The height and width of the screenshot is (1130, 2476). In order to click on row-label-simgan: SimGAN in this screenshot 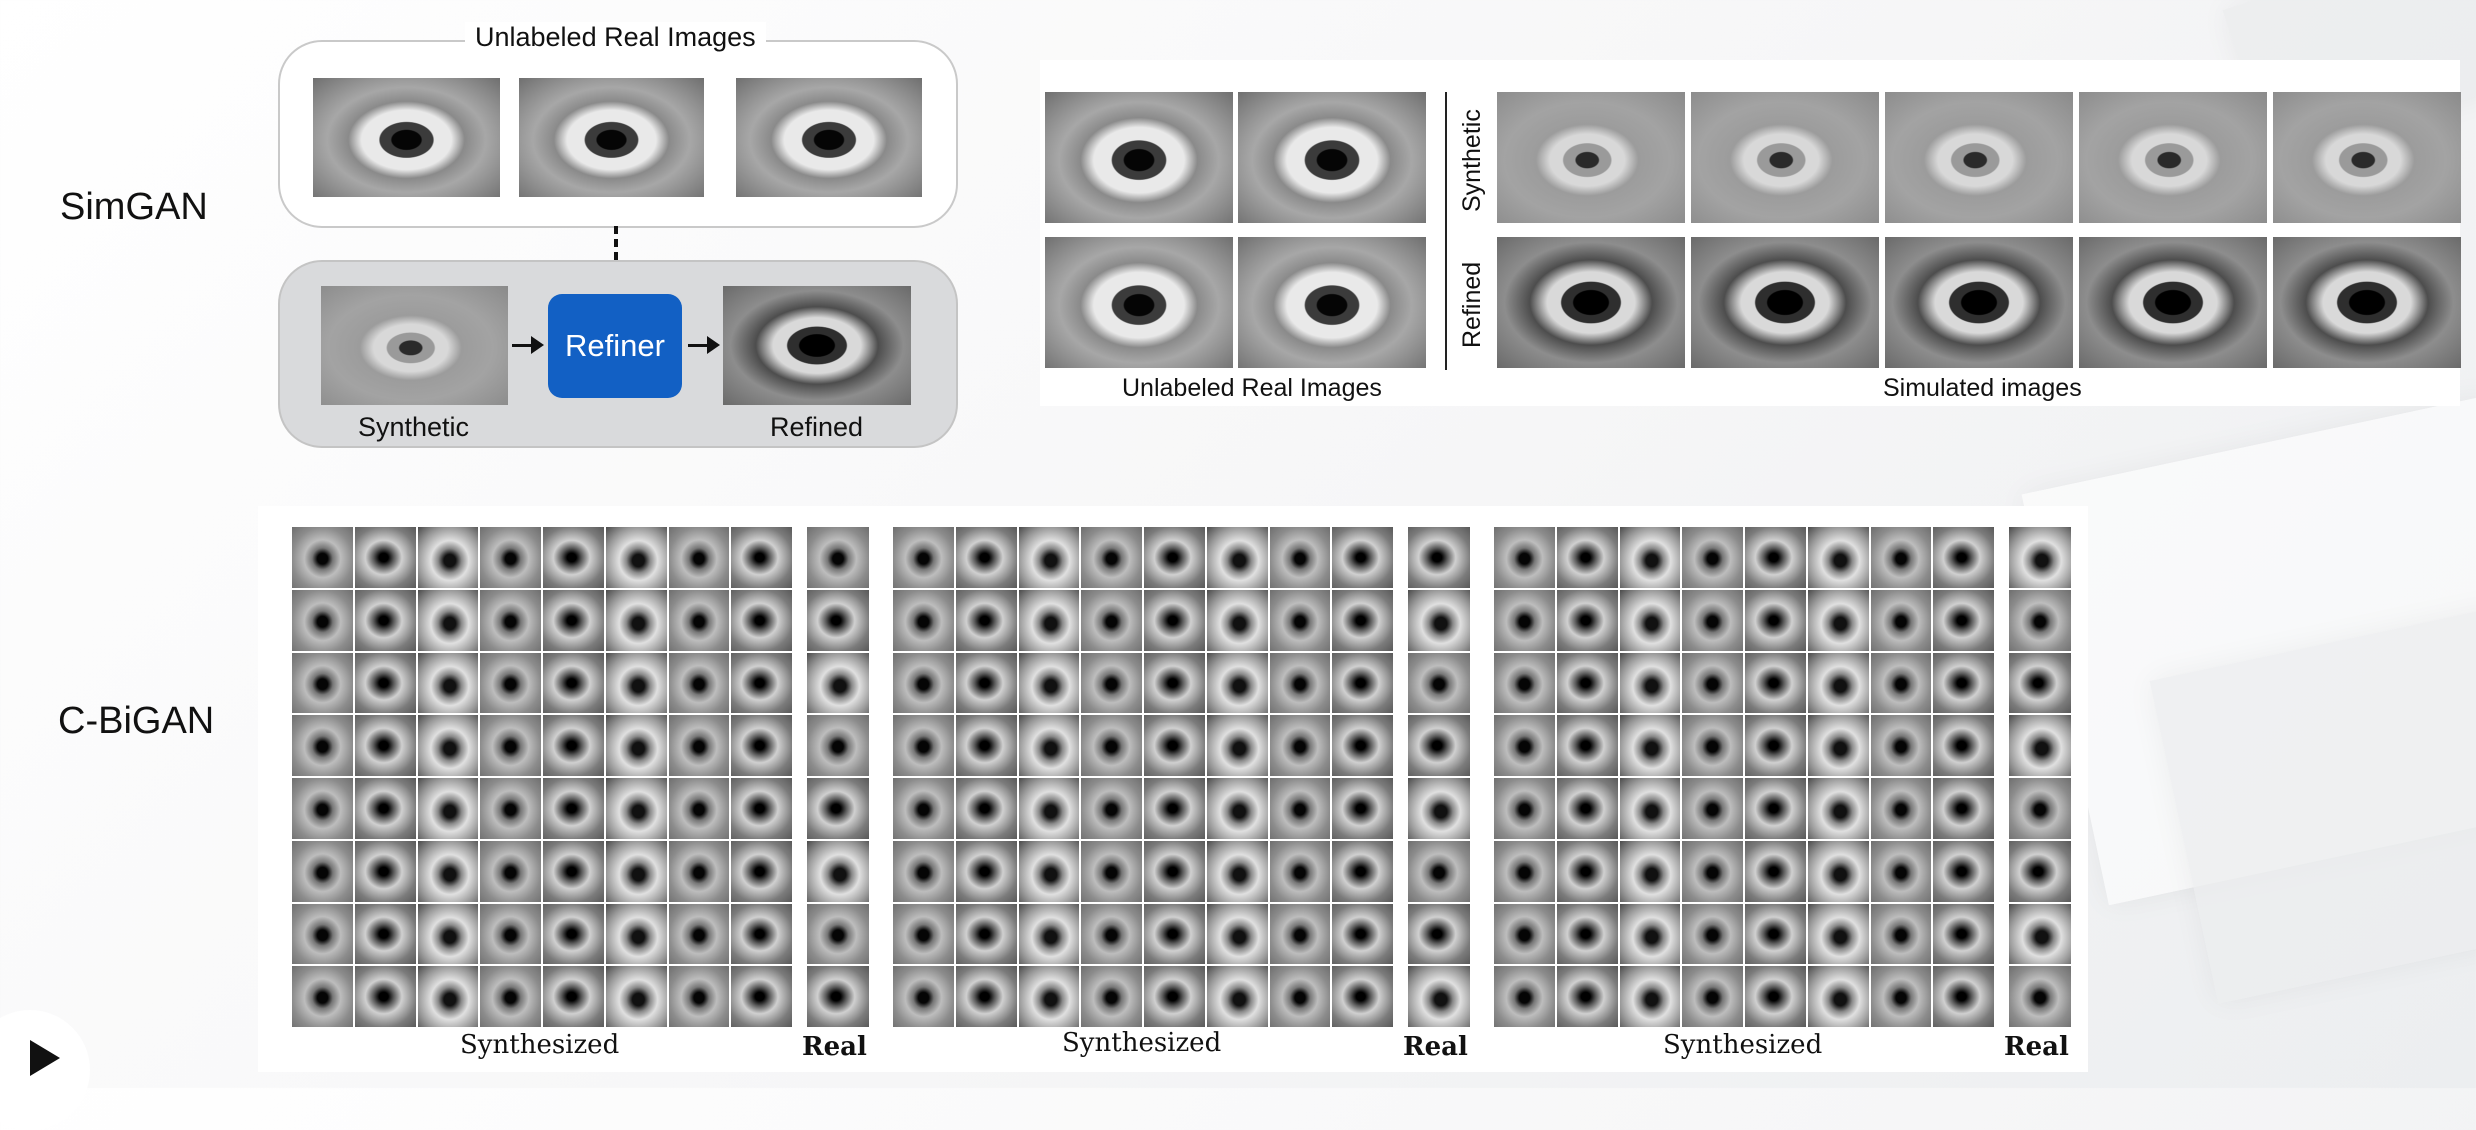, I will do `click(134, 207)`.